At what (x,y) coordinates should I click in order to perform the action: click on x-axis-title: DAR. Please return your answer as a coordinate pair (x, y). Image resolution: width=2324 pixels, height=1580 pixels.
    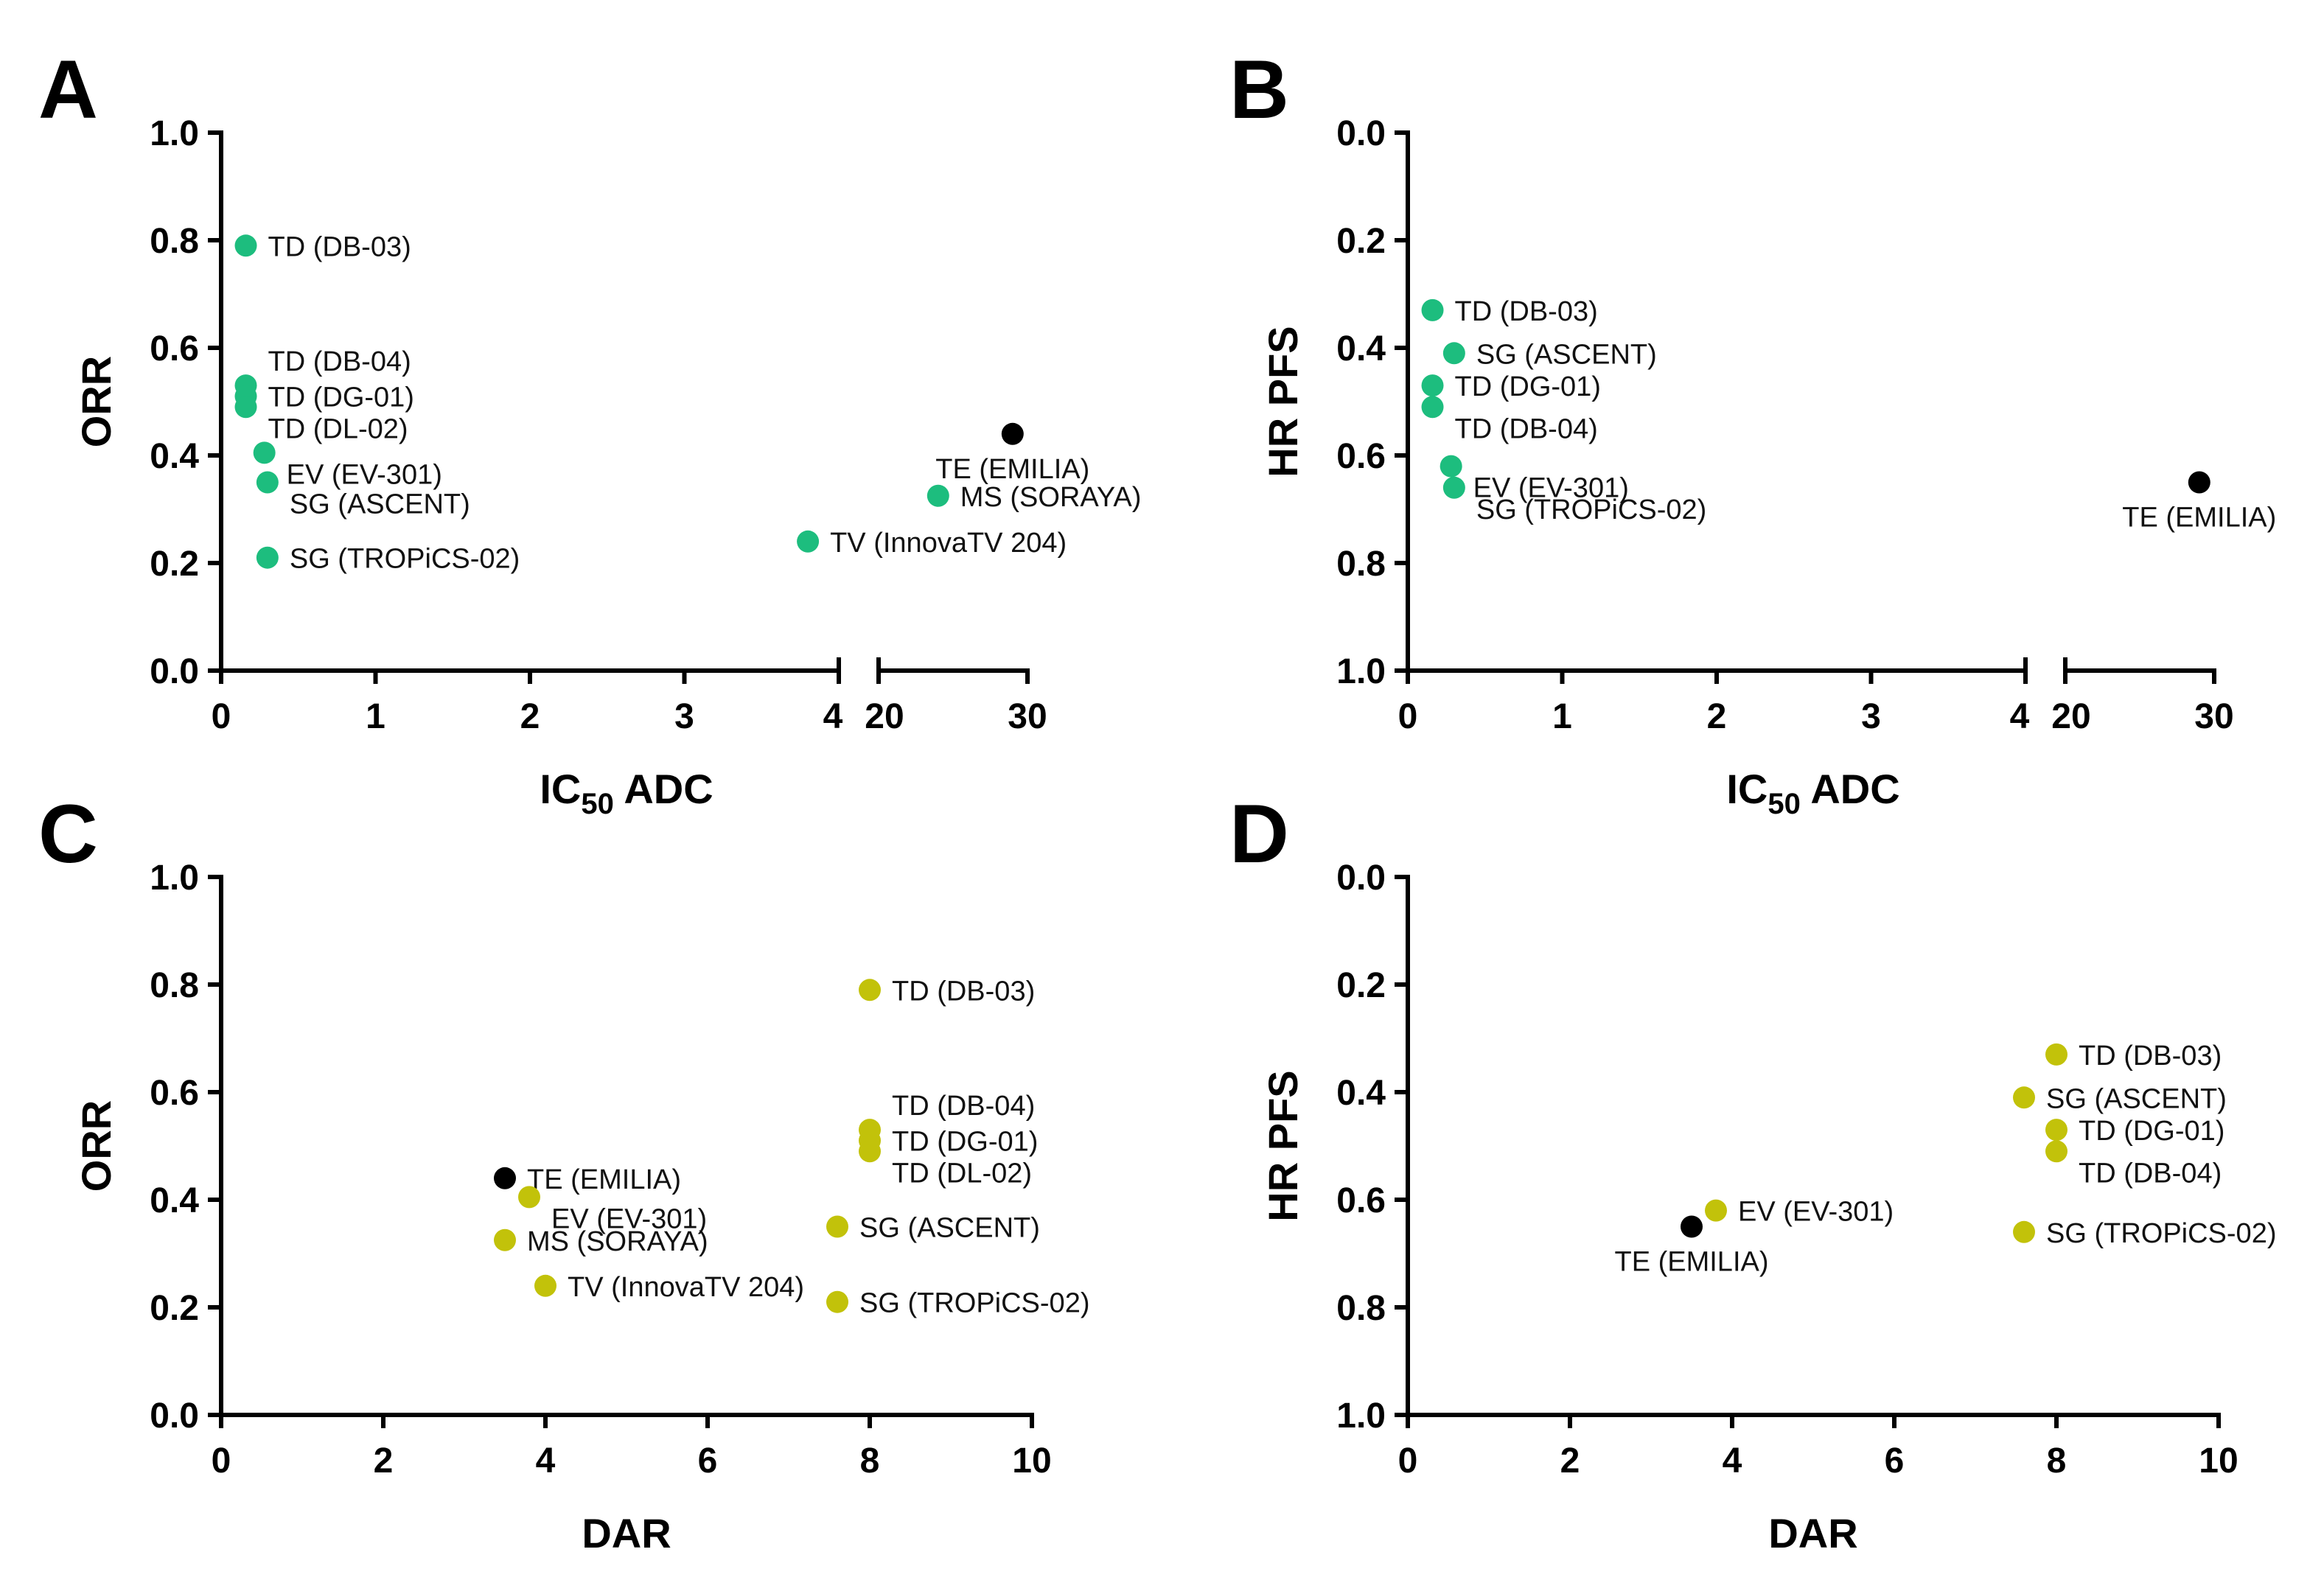
    Looking at the image, I should click on (1812, 1533).